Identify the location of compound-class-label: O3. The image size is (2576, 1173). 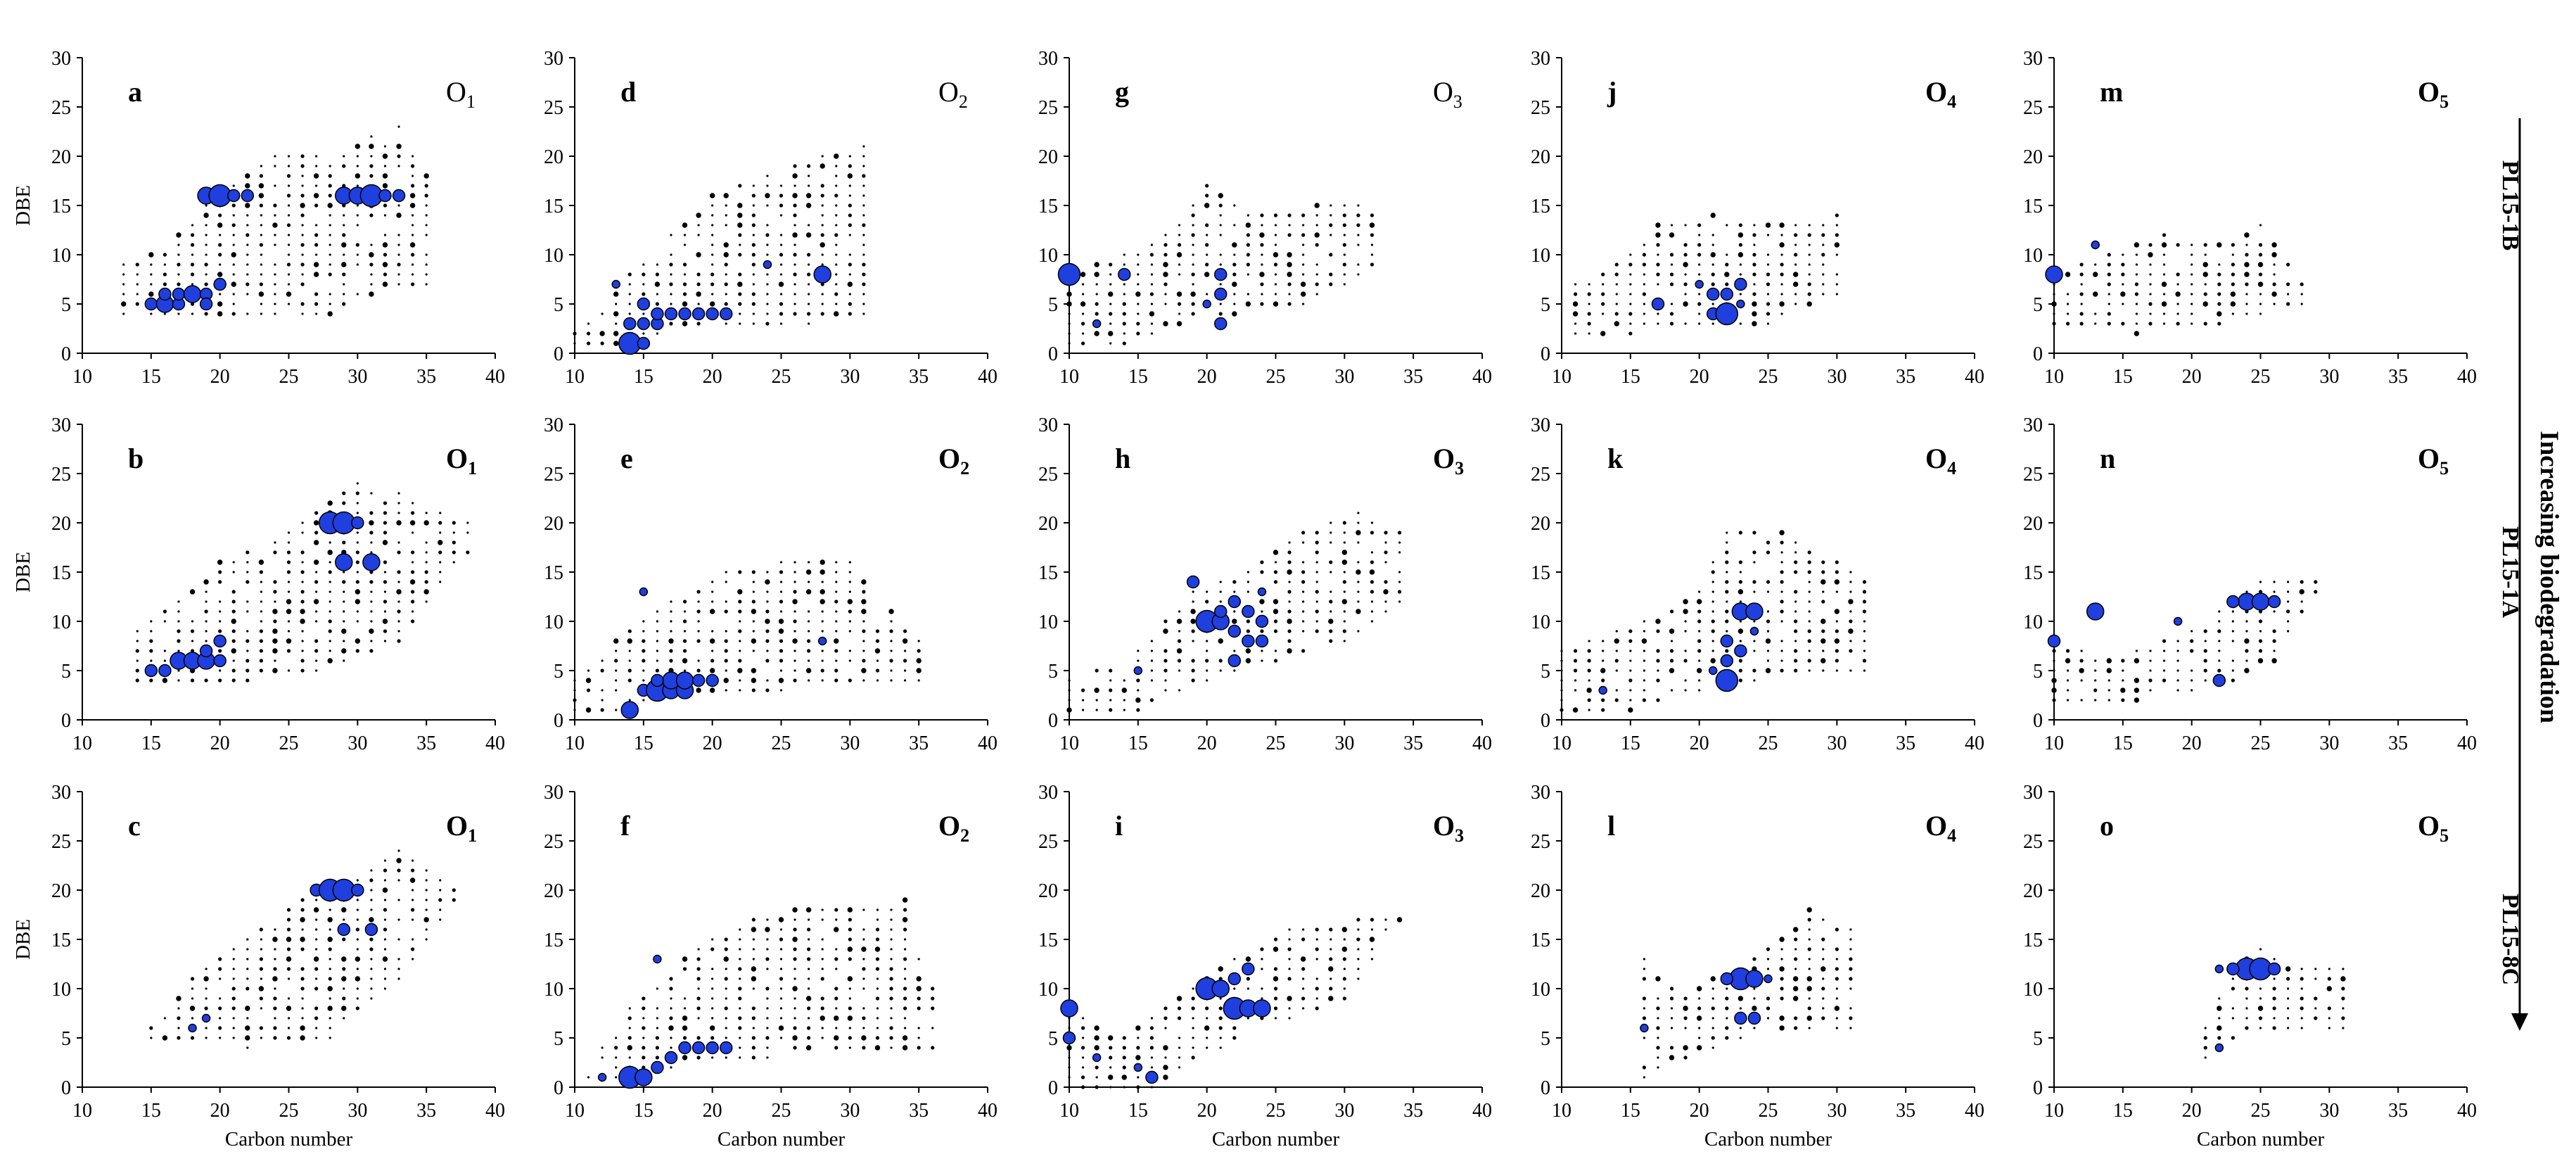
(1447, 94).